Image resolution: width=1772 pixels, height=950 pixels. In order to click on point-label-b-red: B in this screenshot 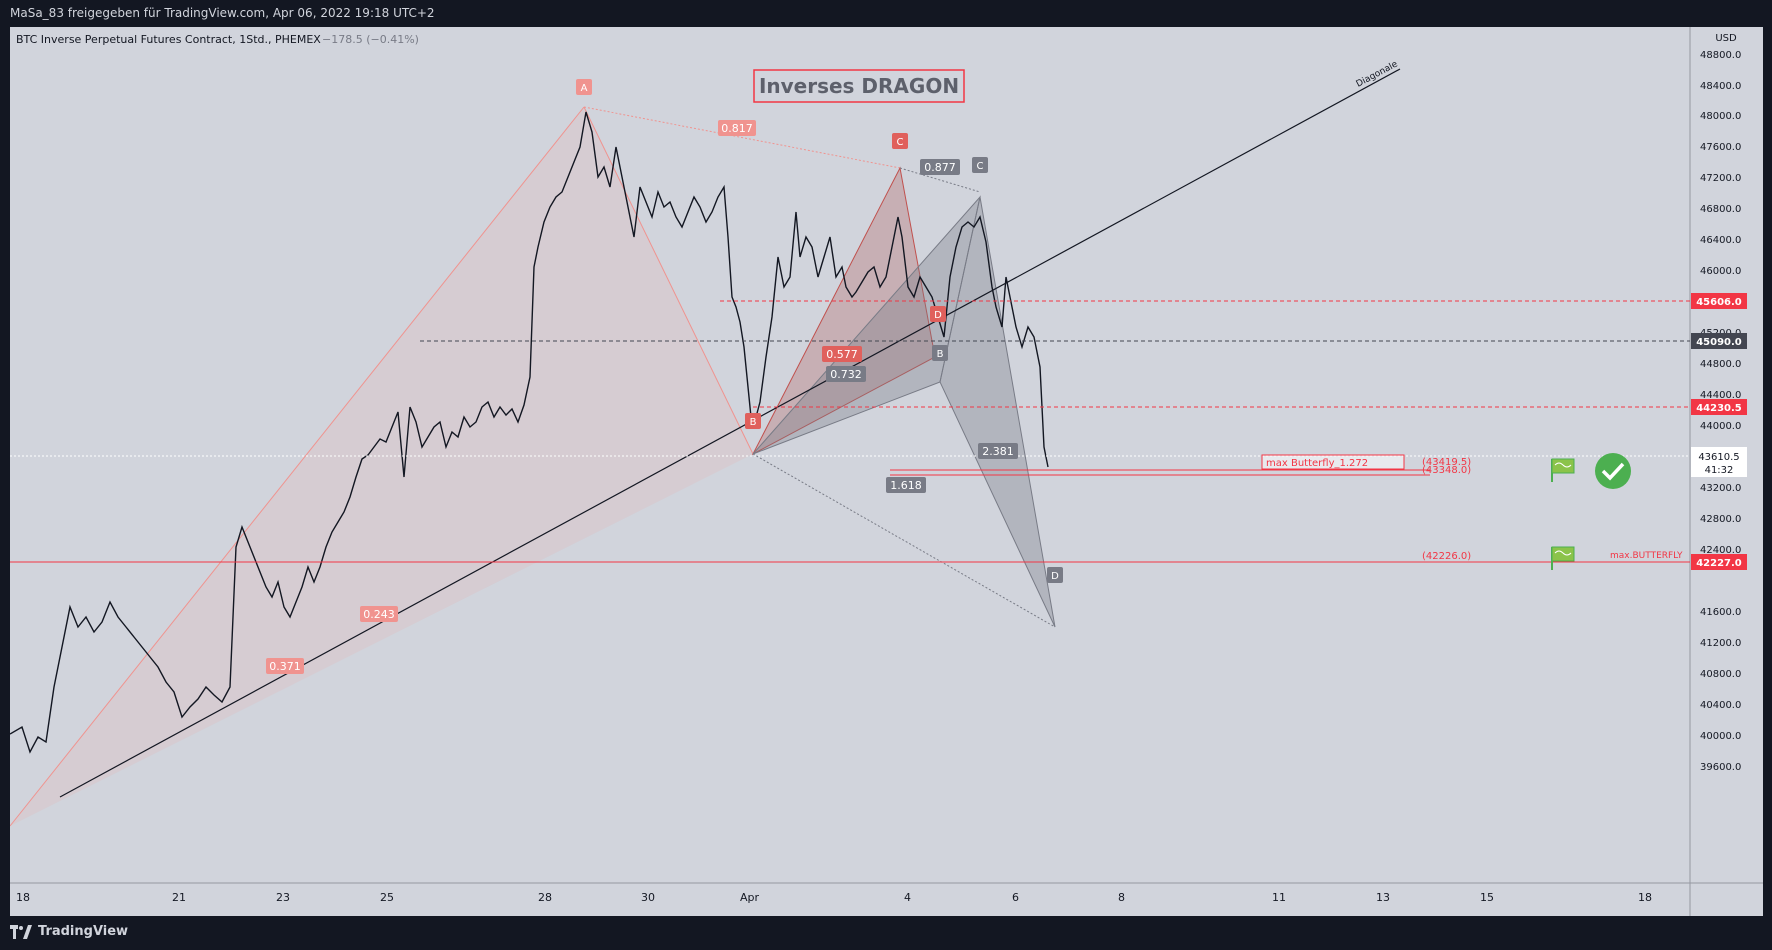, I will do `click(753, 421)`.